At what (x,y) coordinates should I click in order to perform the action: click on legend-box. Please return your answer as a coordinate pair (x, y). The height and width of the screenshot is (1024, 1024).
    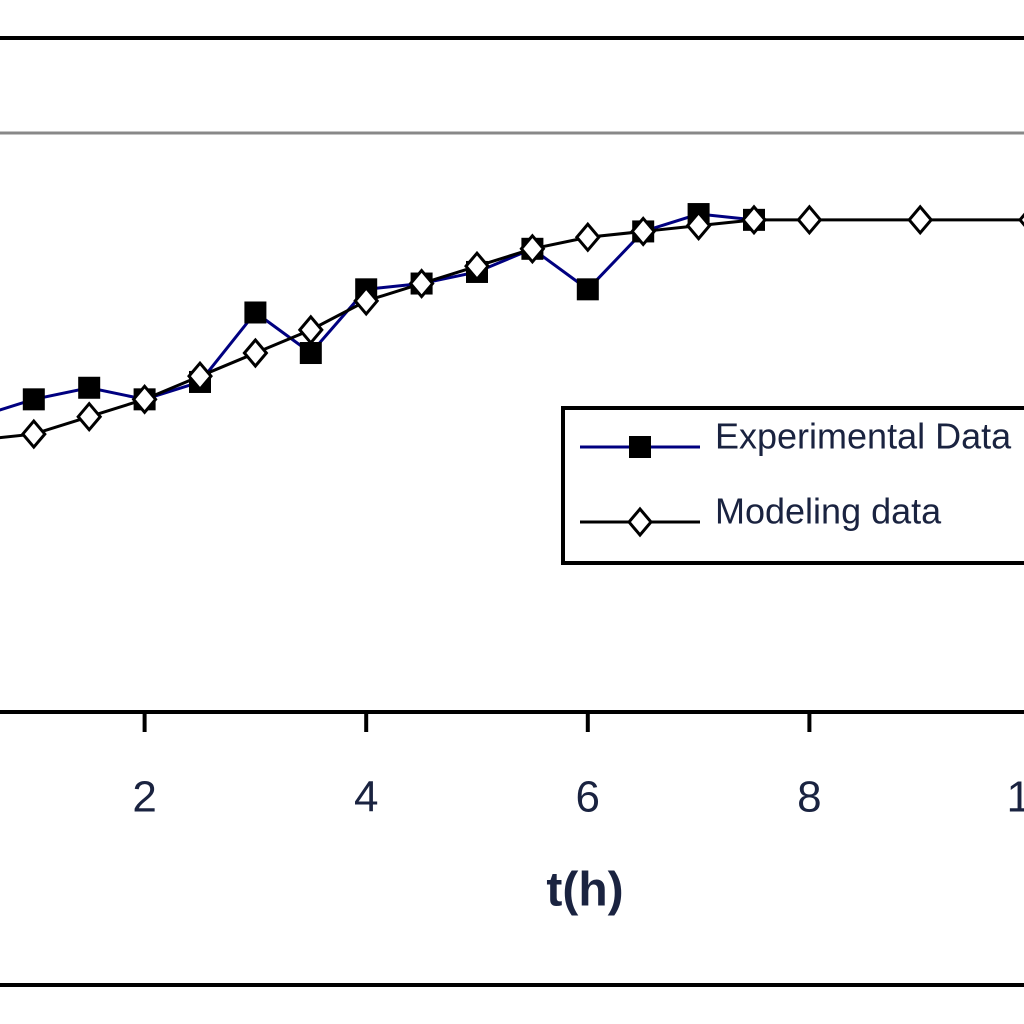
    Looking at the image, I should click on (792, 485).